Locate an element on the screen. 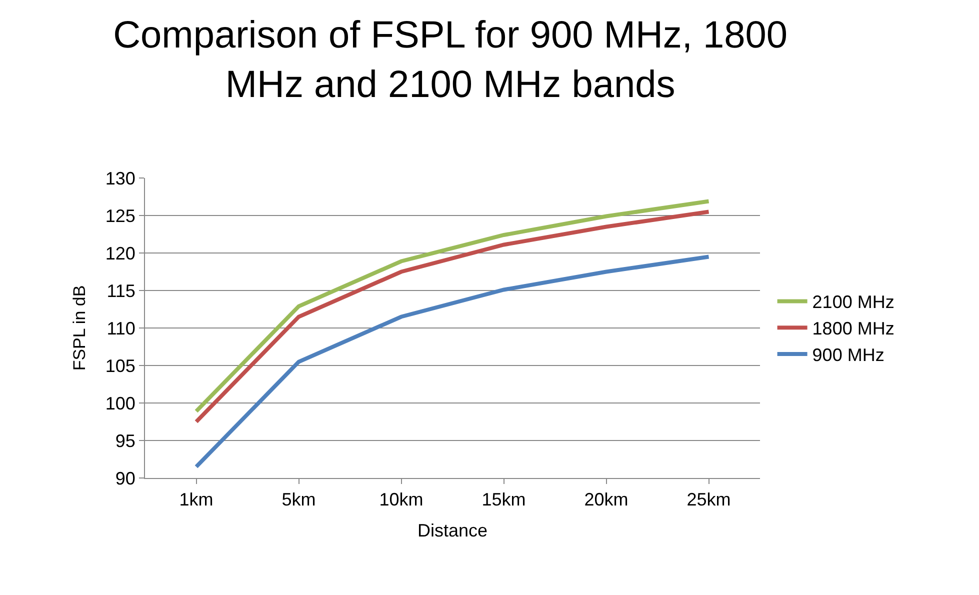 This screenshot has width=979, height=595. chart-title: Comparison of FSPL for 900 MHz, 1800 MHz and 2100 MHz bands is located at coordinates (450, 60).